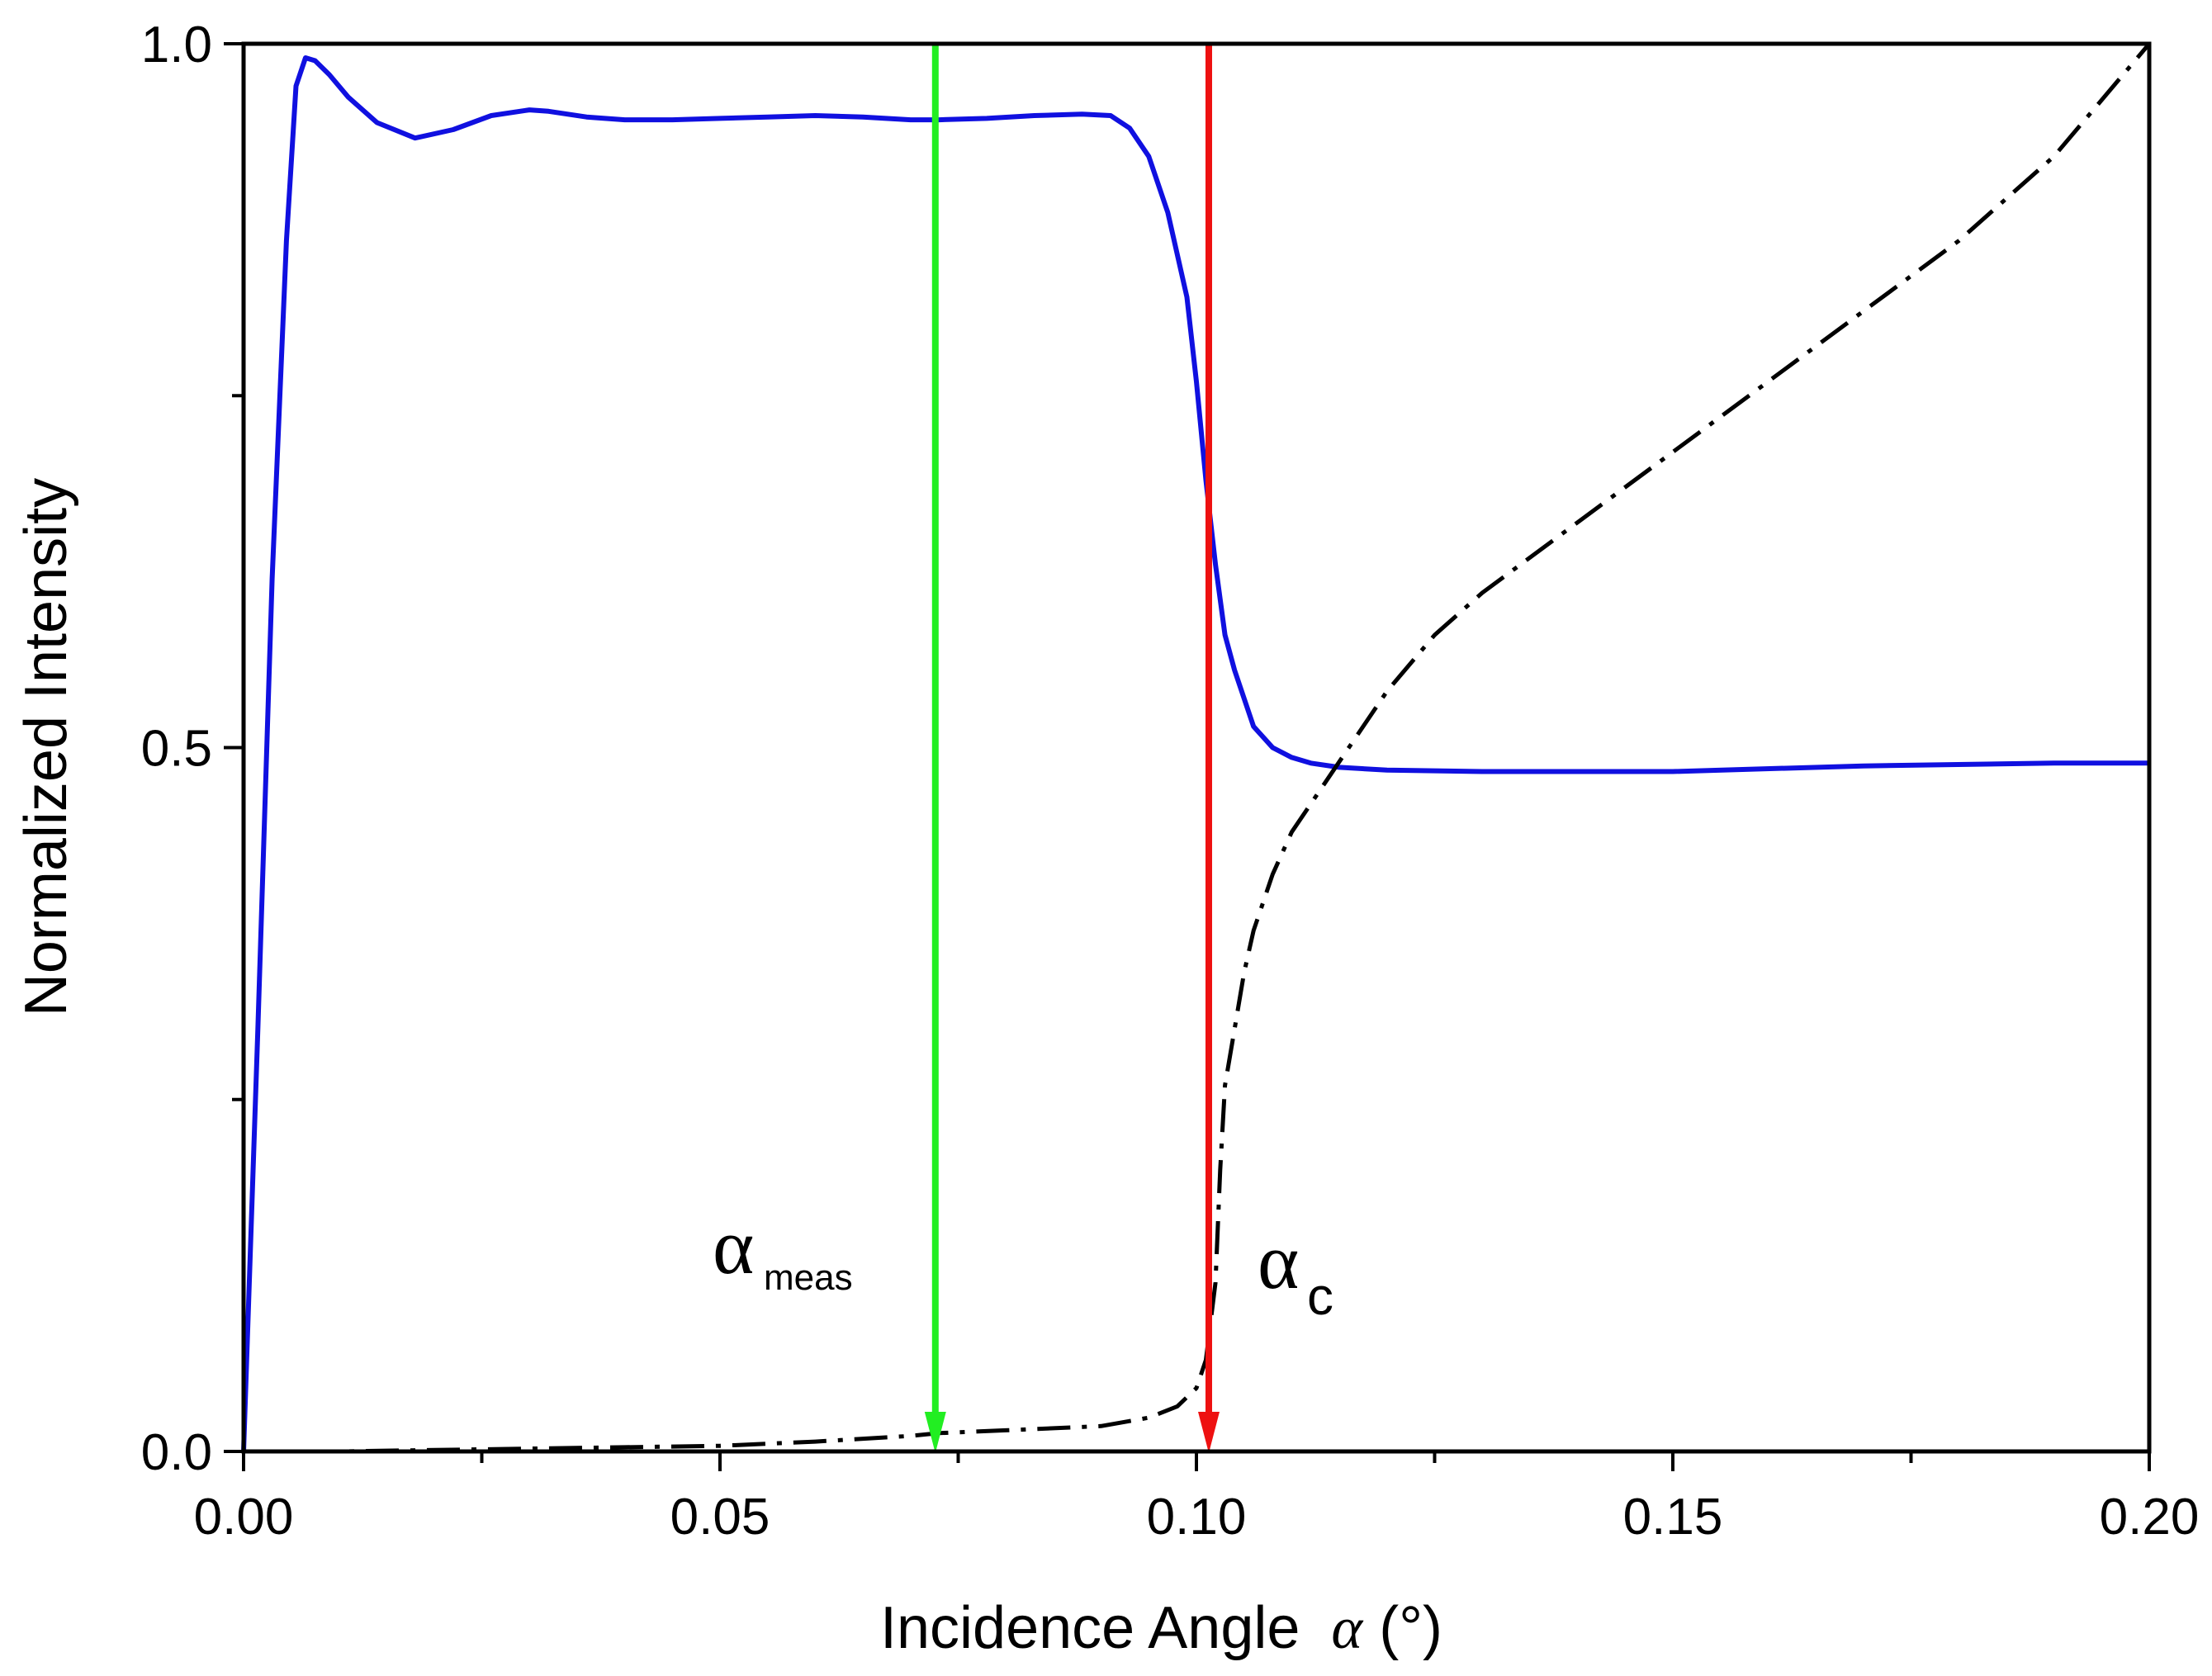  What do you see at coordinates (1320, 1296) in the screenshot?
I see `alpha-c-subscript: c` at bounding box center [1320, 1296].